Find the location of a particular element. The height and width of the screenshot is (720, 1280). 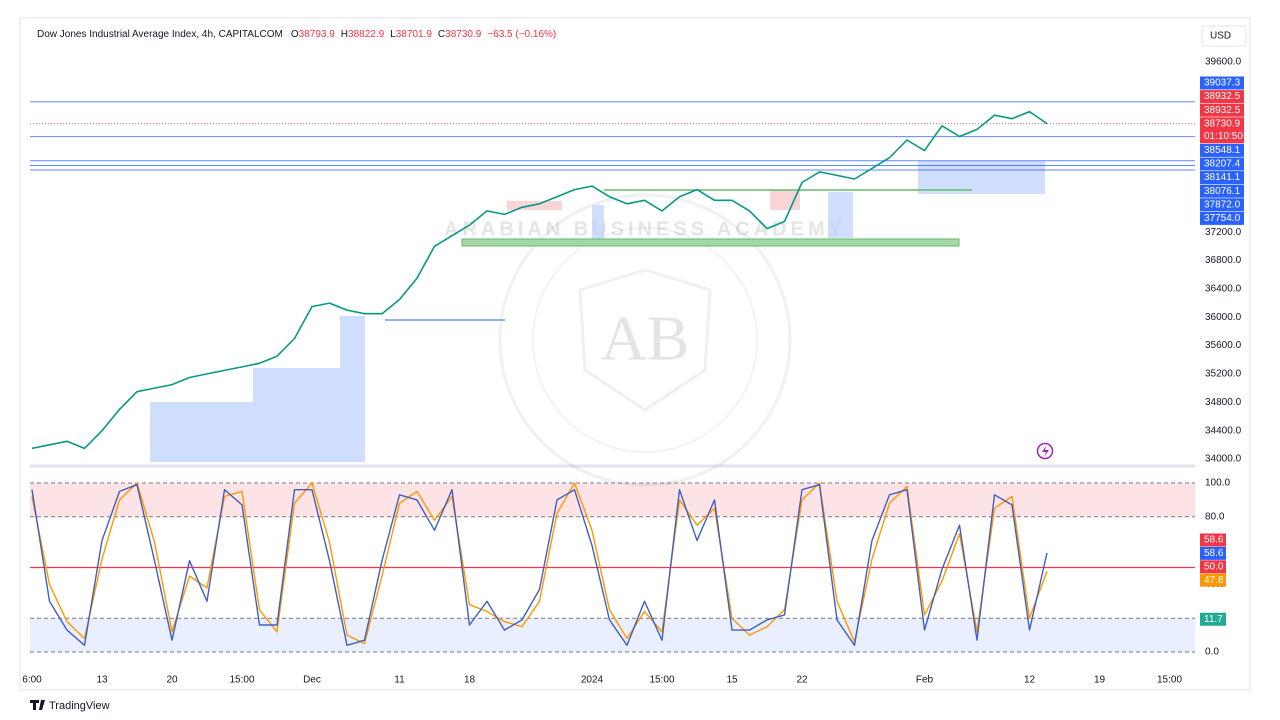

x-tick-label: 11 is located at coordinates (399, 680).